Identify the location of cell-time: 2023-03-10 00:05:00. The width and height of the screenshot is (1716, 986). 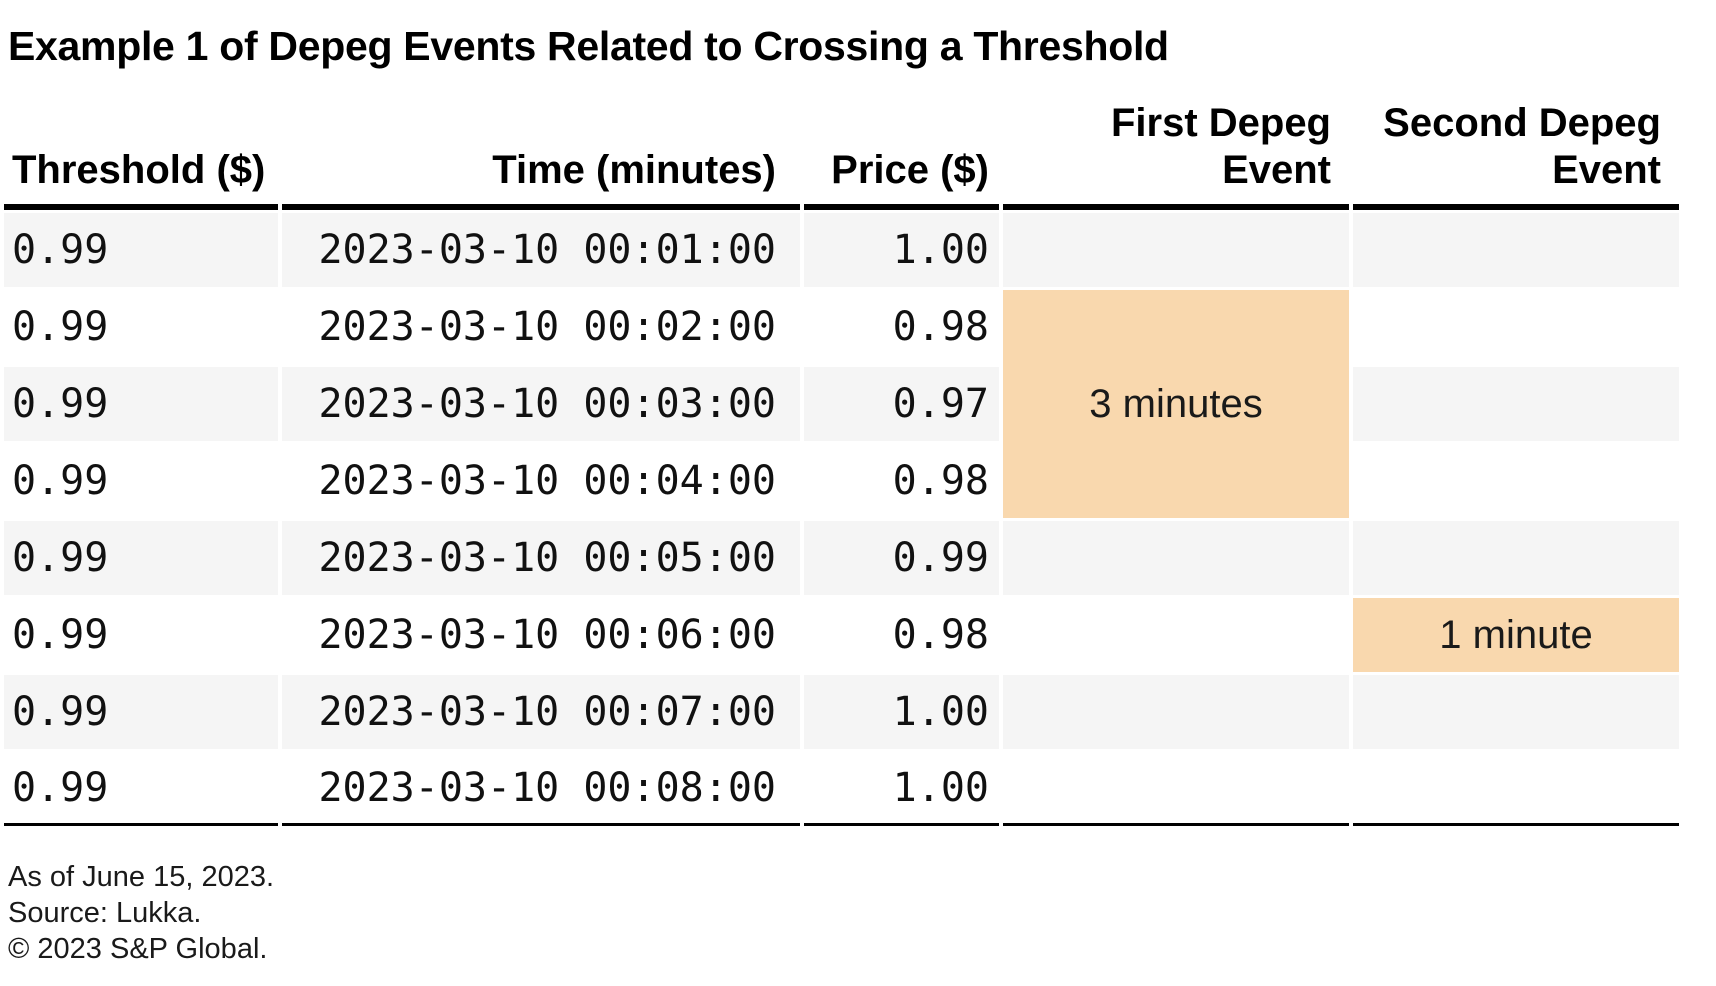
(541, 558).